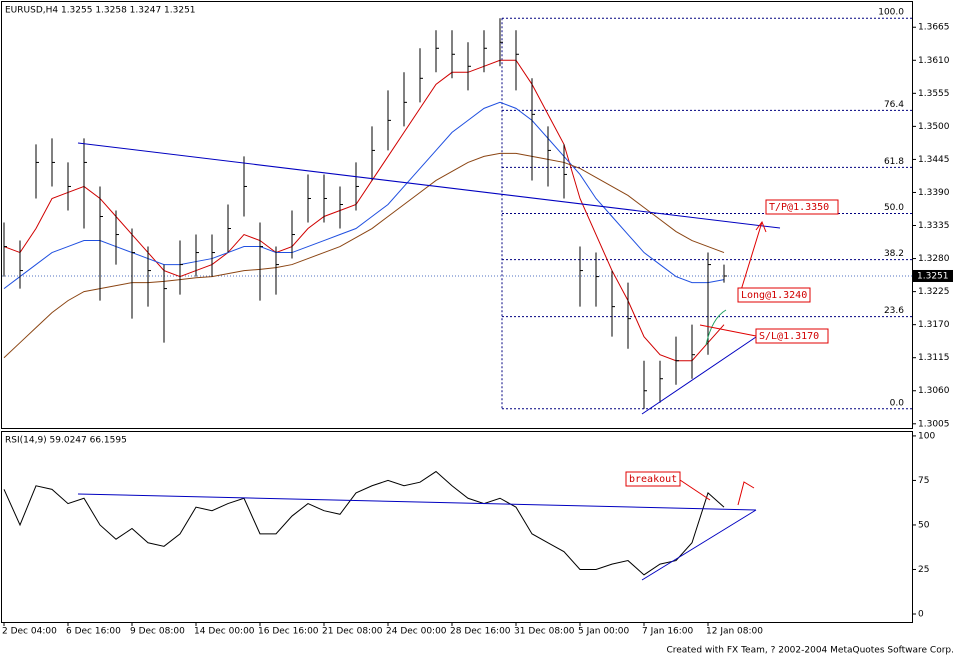  I want to click on last-price-box, so click(933, 275).